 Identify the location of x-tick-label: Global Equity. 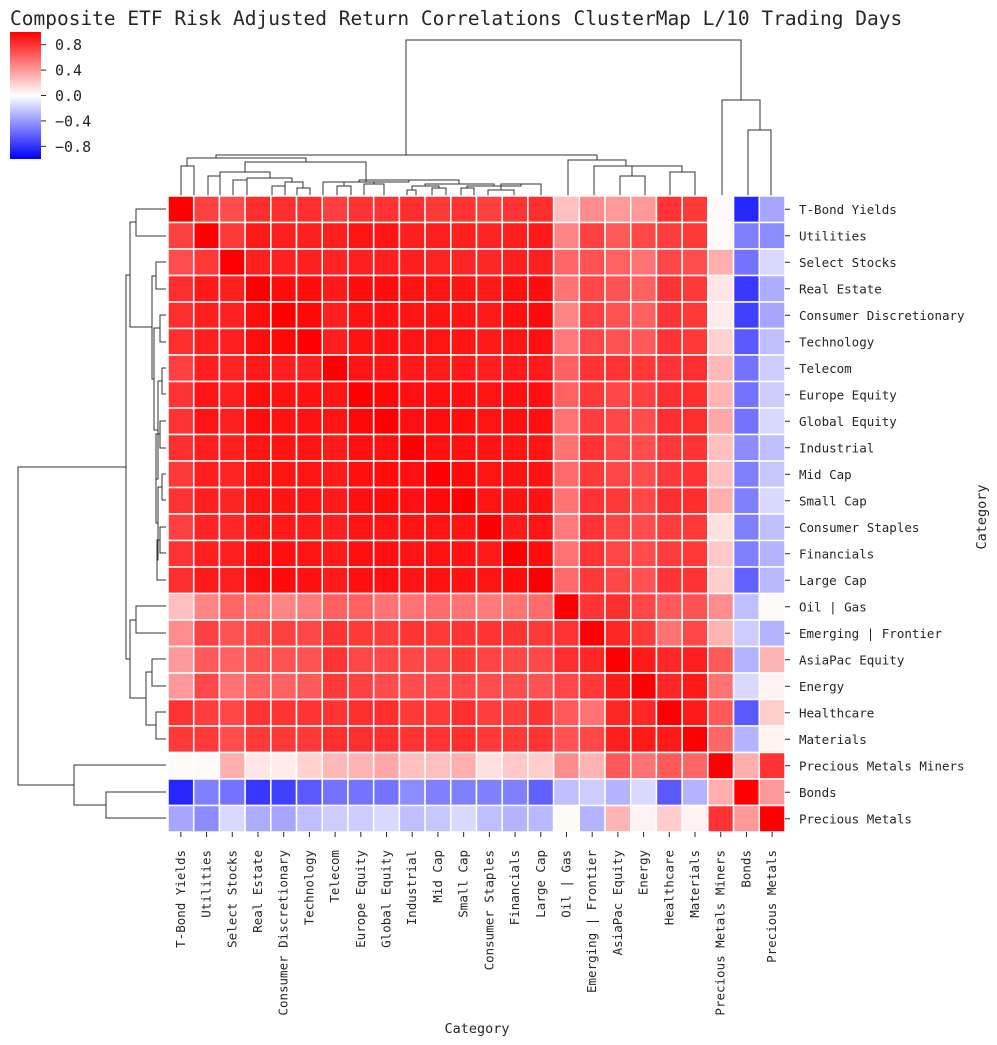
(386, 899).